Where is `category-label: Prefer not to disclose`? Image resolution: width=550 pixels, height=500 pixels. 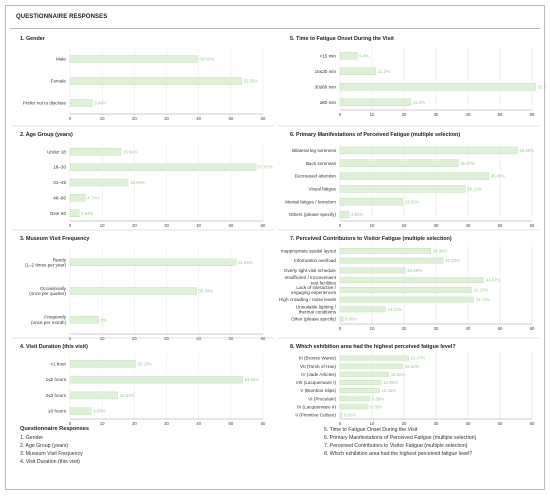
category-label: Prefer not to disclose is located at coordinates (45, 103).